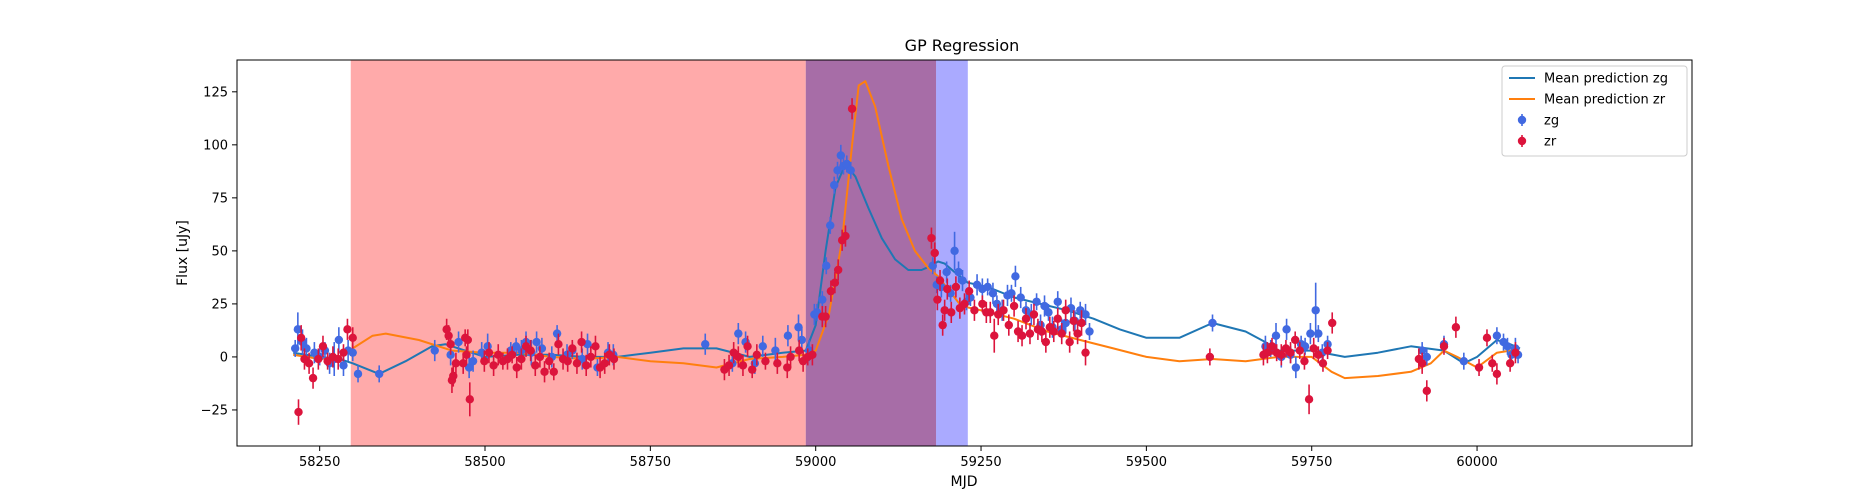 The width and height of the screenshot is (1875, 500). I want to click on x-tick-label: 58750, so click(650, 462).